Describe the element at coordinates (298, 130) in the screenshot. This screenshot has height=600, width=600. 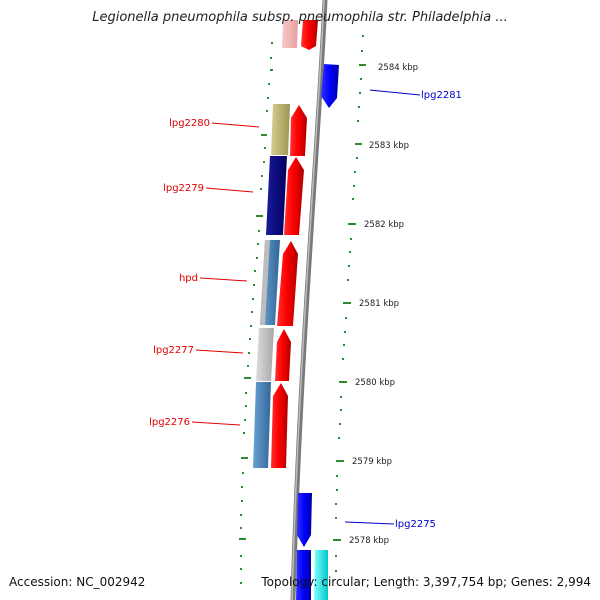
I see `cds-reverse-lpg2280` at that location.